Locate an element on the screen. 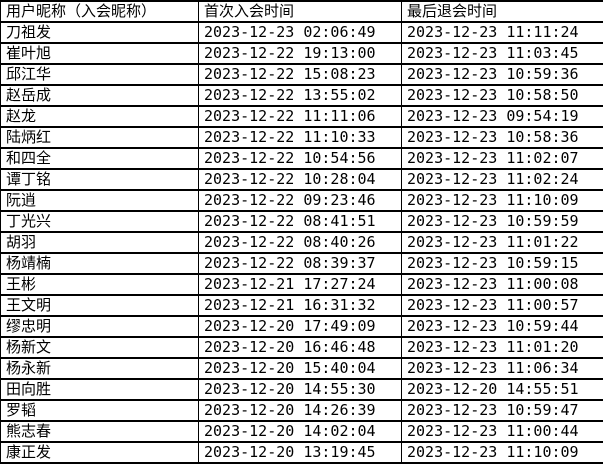 The image size is (603, 465). cell-first-join-time: 2023-12-22 10:28:04 is located at coordinates (300, 179).